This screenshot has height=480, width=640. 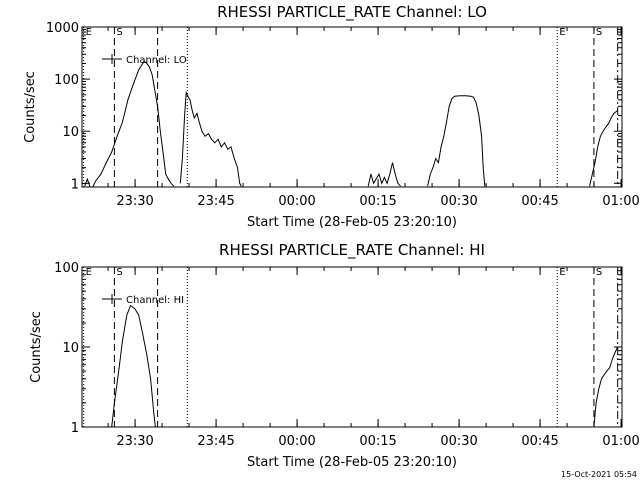 What do you see at coordinates (156, 60) in the screenshot?
I see `legend-label: Channel: LO` at bounding box center [156, 60].